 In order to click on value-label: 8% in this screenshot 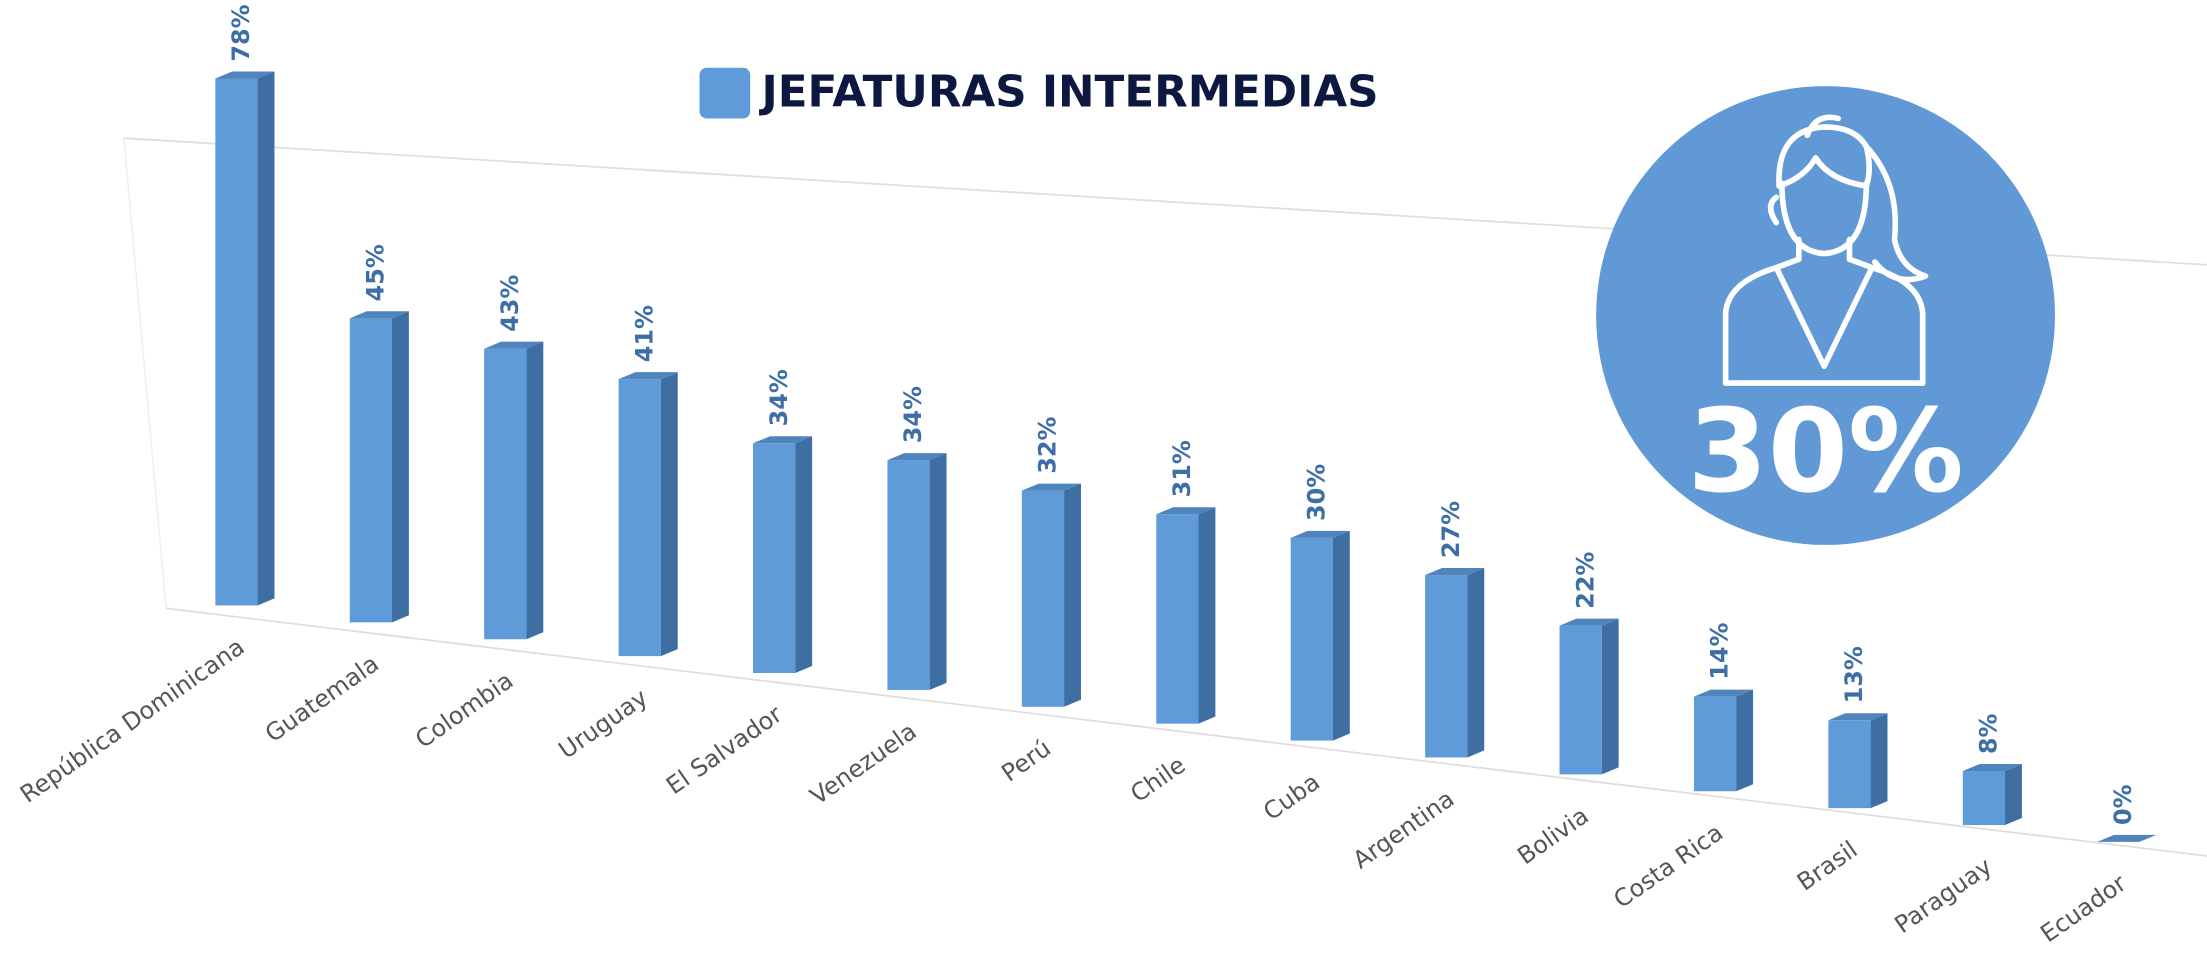, I will do `click(1989, 733)`.